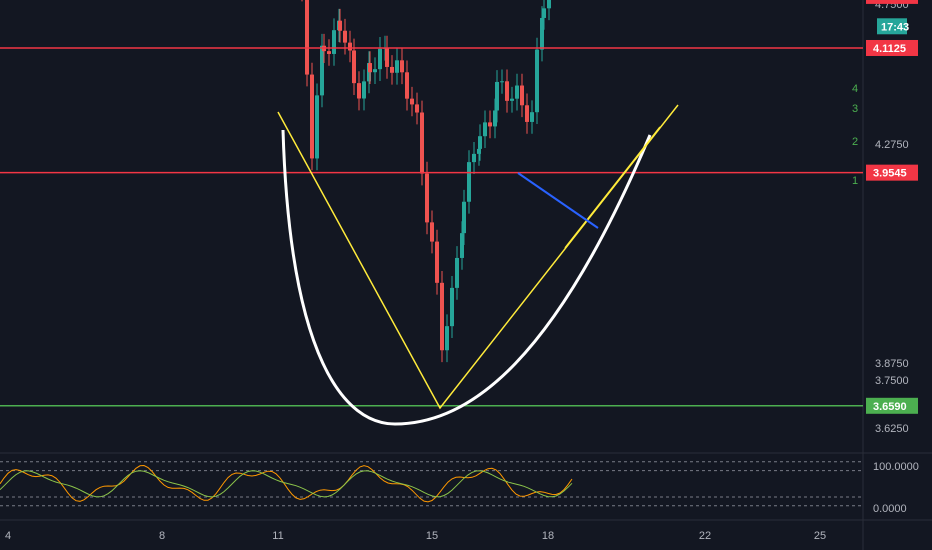 The image size is (932, 550). I want to click on oscillator-panel: 100.0000 0.0000, so click(459, 488).